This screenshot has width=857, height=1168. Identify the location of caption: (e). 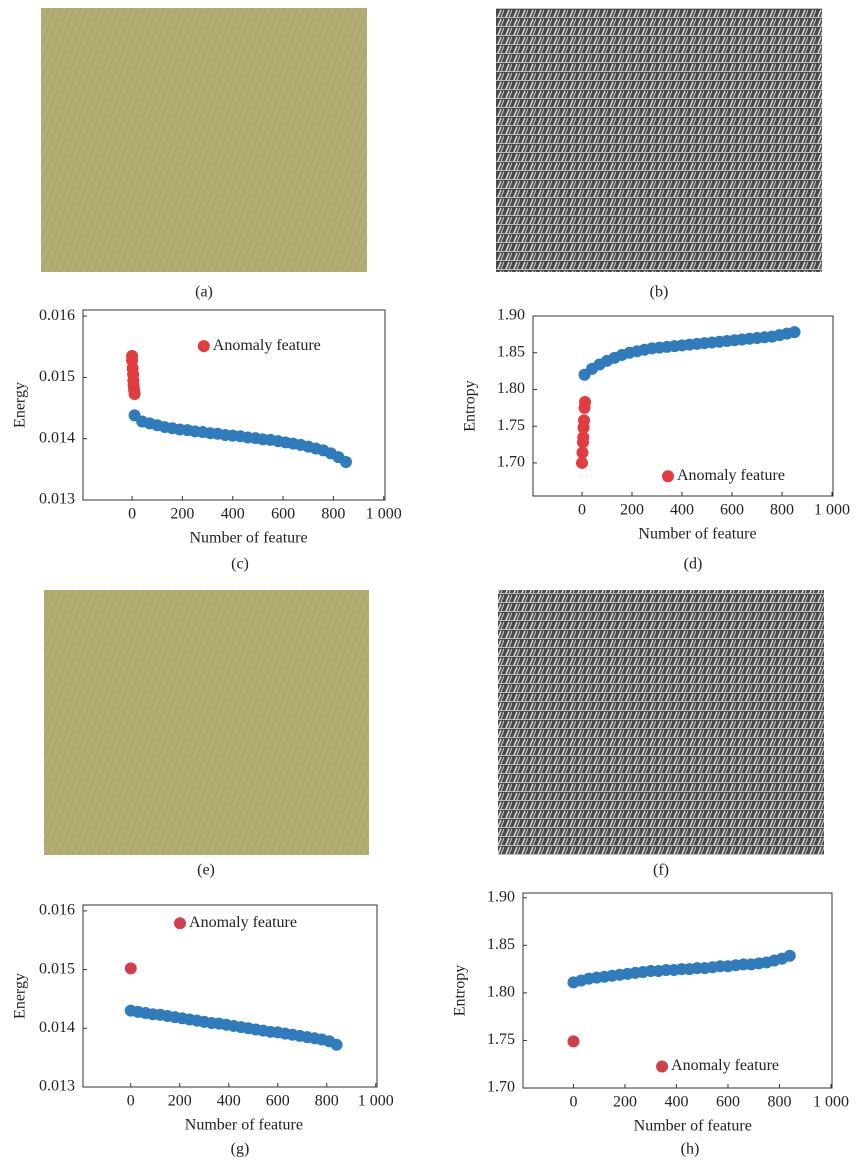
(206, 870).